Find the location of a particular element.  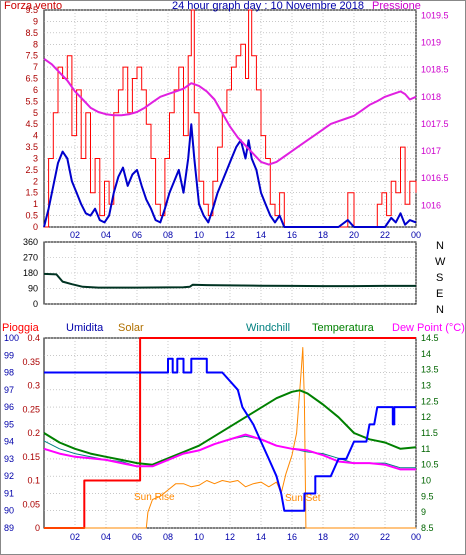

direction-grid is located at coordinates (230, 273).